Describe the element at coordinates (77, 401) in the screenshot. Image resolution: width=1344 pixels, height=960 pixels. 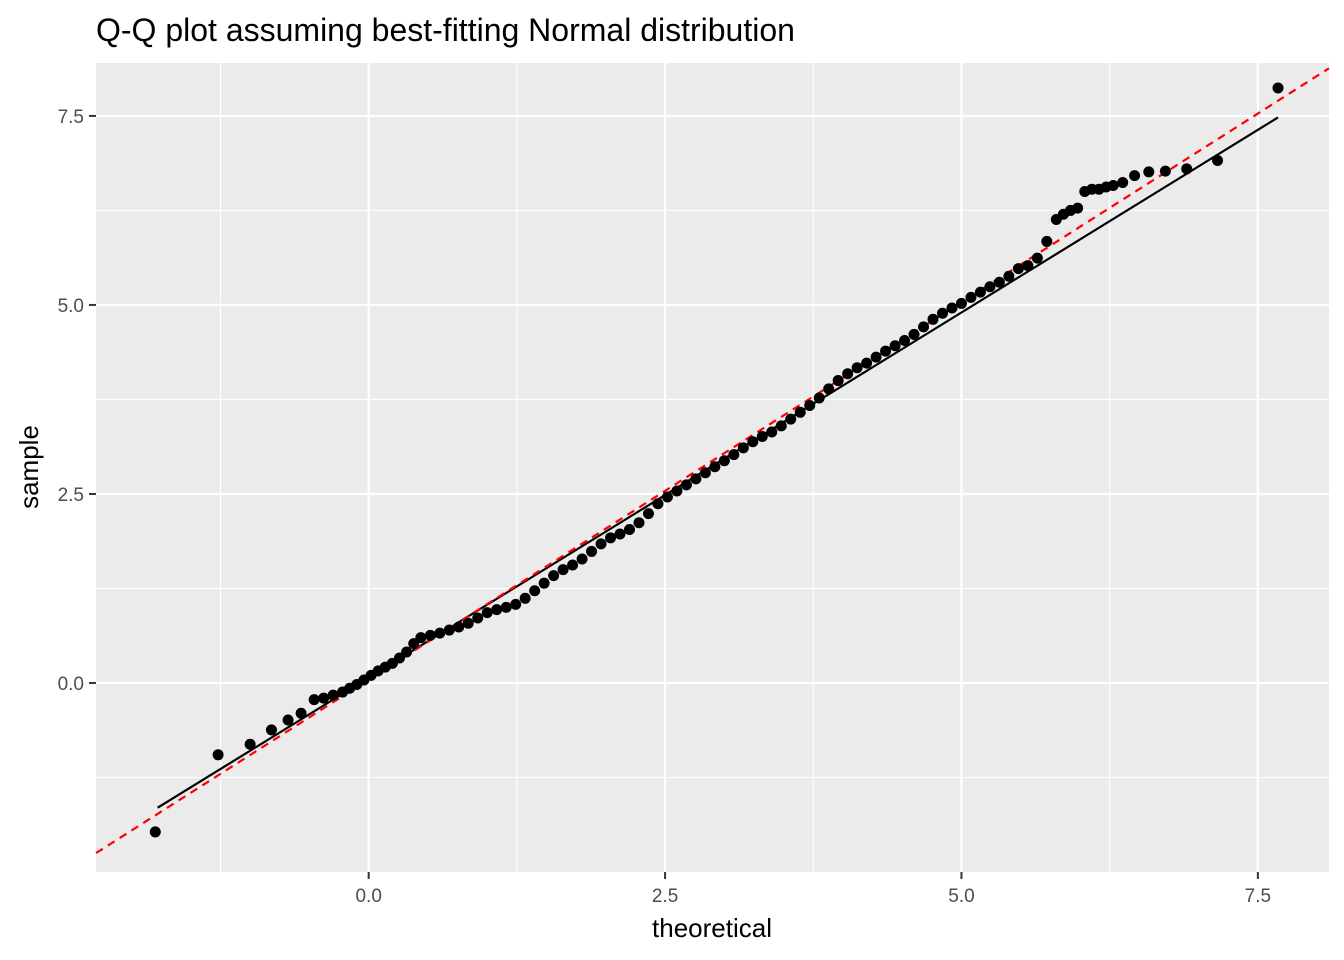
I see `y-axis-ticks: 0.0 2.5 5.0 7.5` at that location.